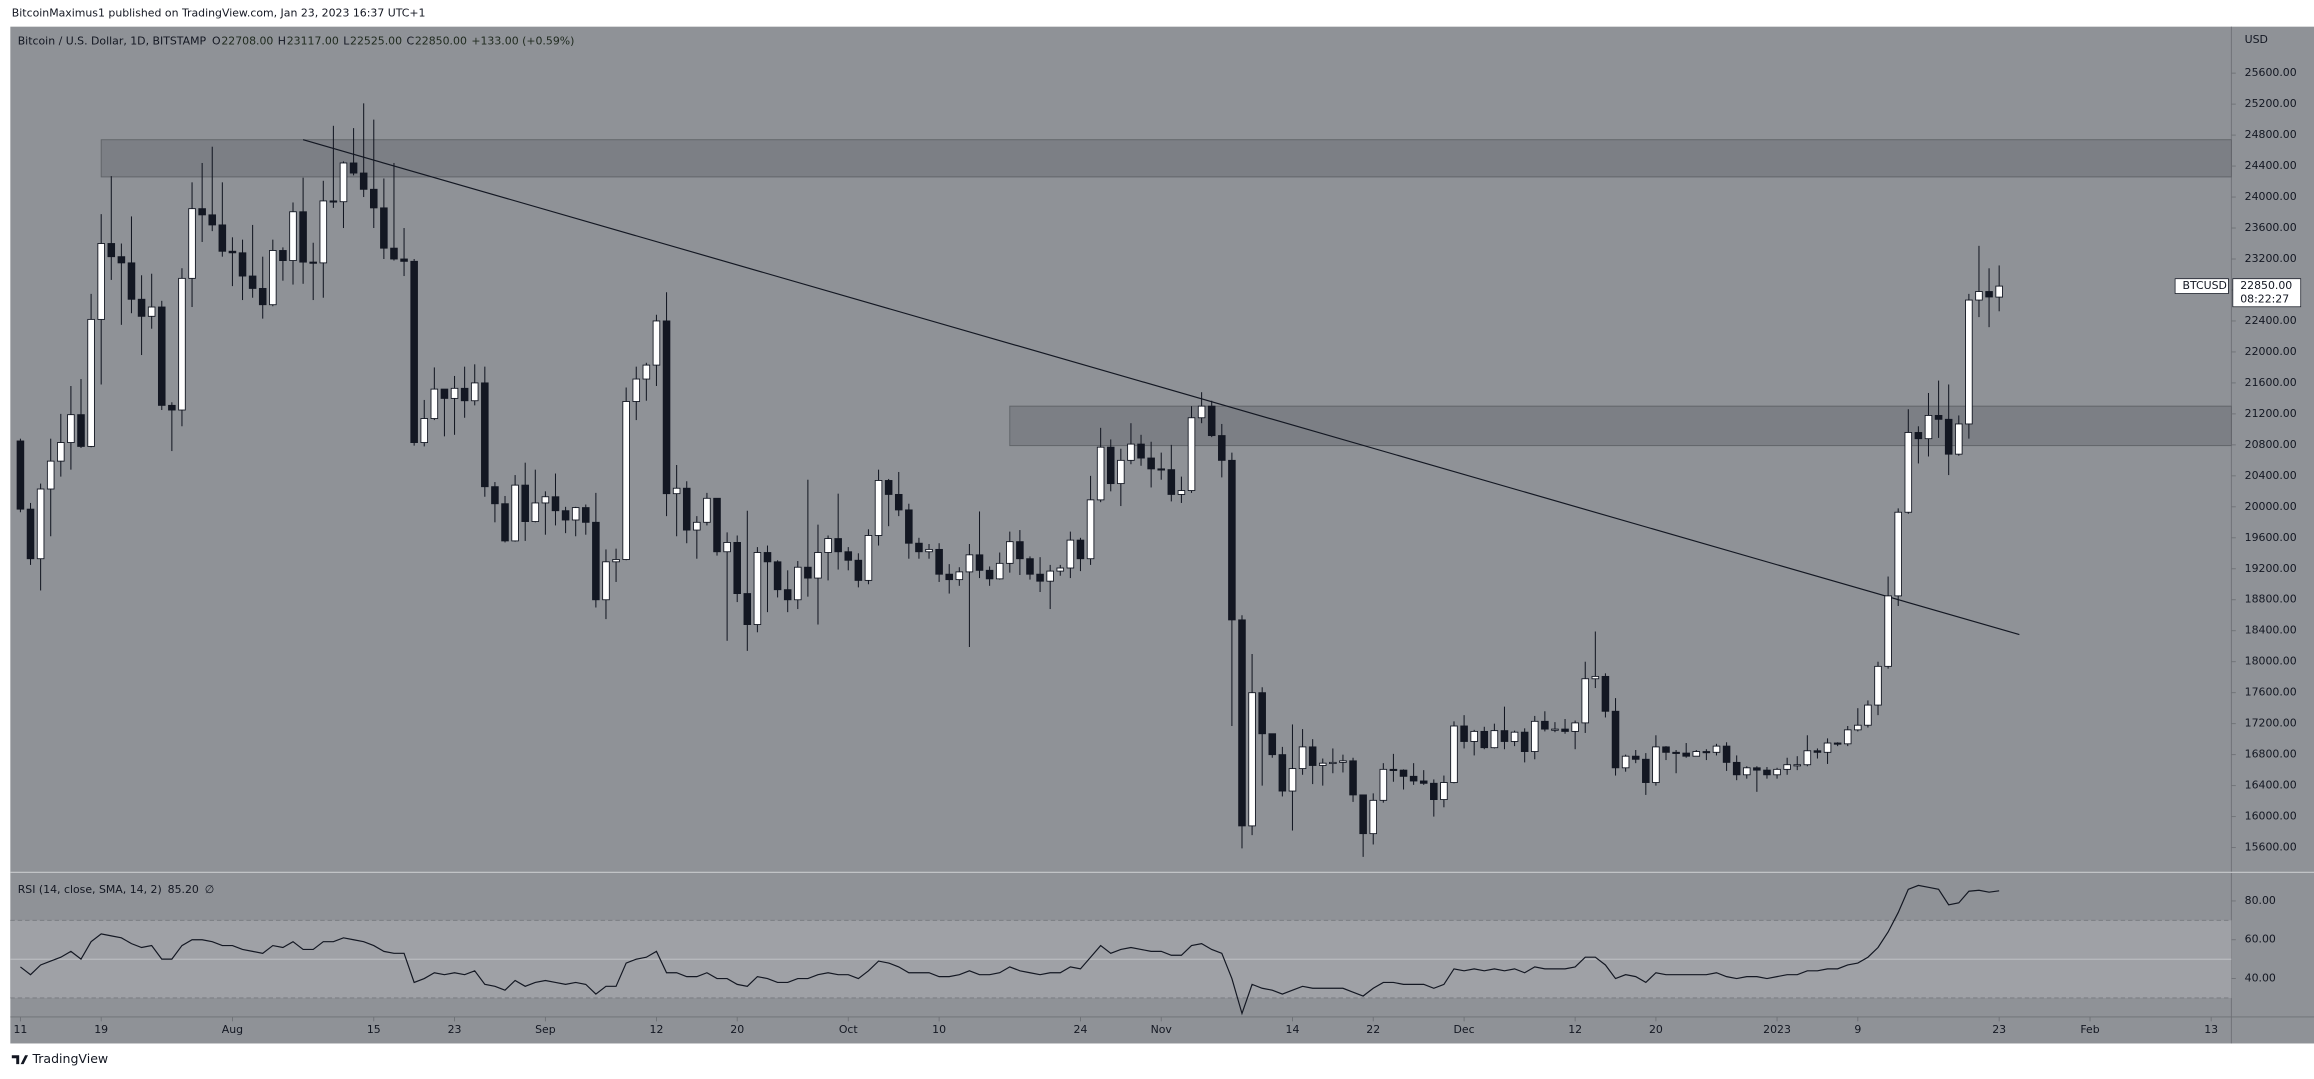 This screenshot has height=1079, width=2314. I want to click on ohlc-value: 22525.00, so click(376, 40).